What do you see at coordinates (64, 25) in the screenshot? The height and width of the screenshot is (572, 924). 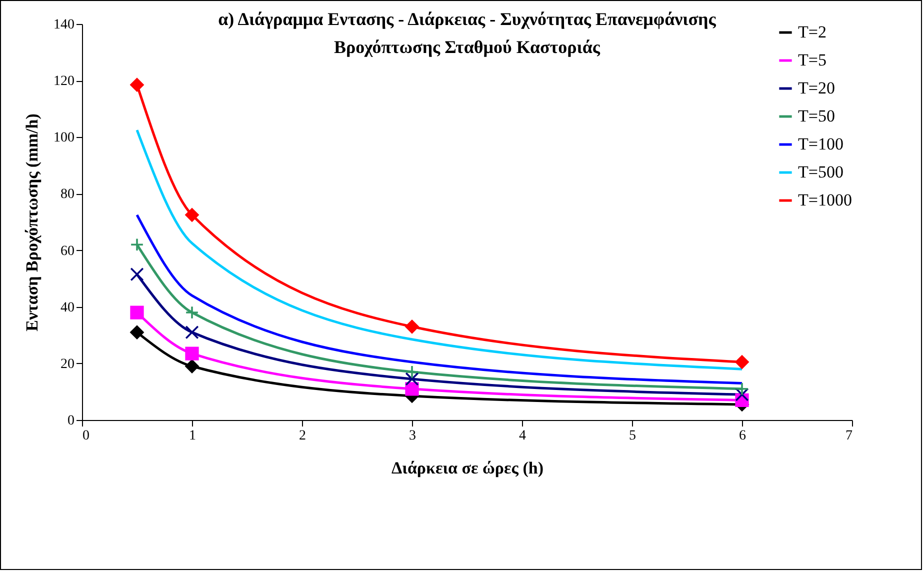 I see `y-tick-label: 140` at bounding box center [64, 25].